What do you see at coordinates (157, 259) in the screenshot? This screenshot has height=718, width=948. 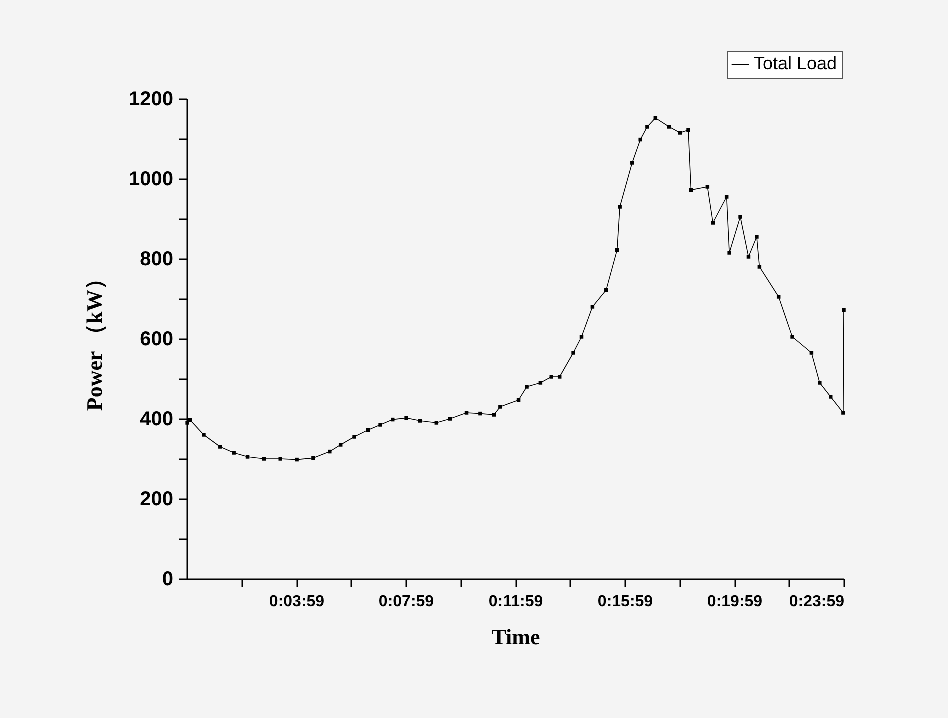 I see `y-tick-label: 800` at bounding box center [157, 259].